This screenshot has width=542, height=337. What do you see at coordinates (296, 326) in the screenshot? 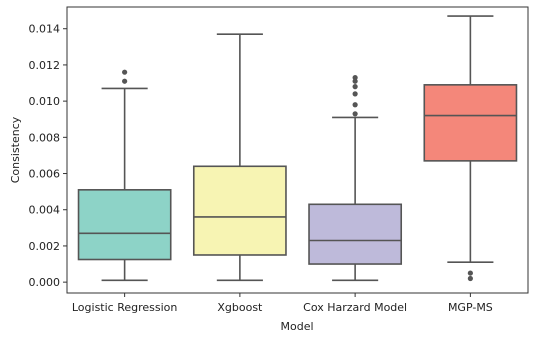
I see `x-axis-label: Model` at bounding box center [296, 326].